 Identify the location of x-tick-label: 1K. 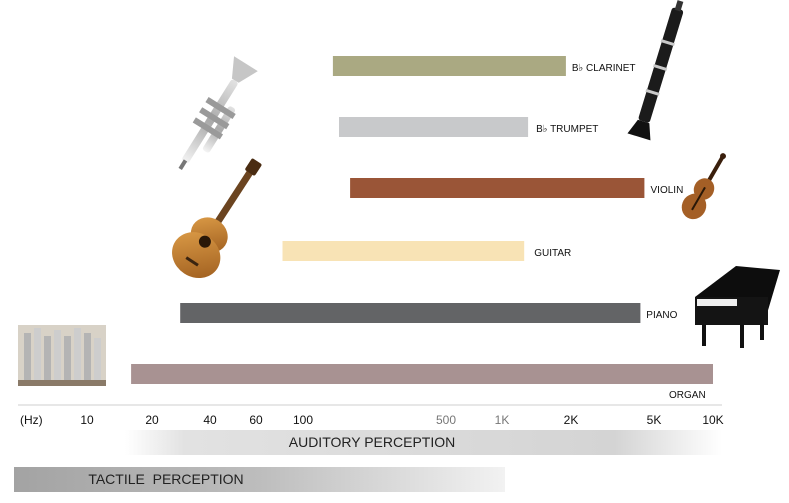
(502, 420).